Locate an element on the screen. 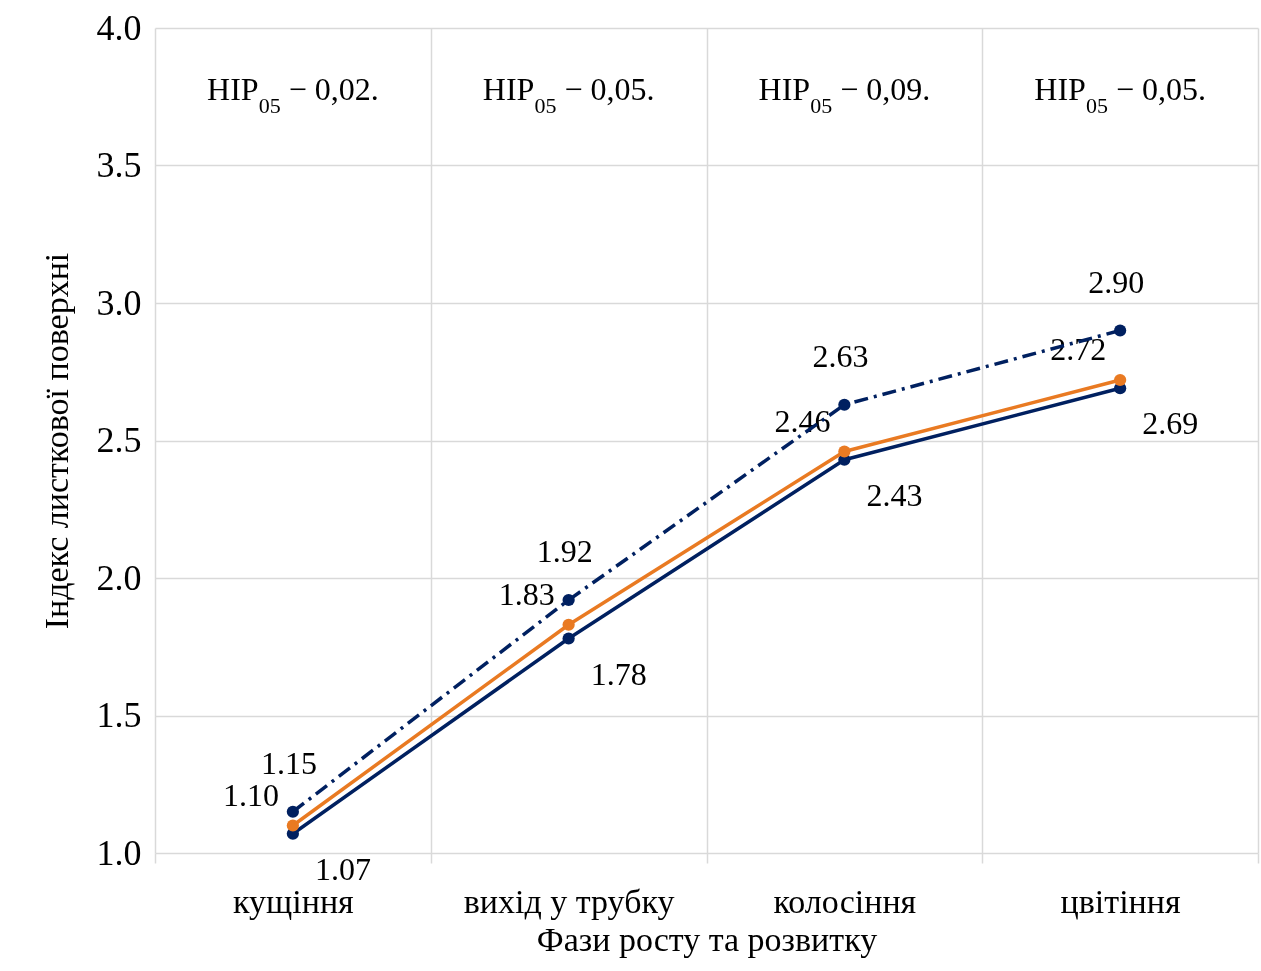 Image resolution: width=1261 pixels, height=971 pixels. data-label: 2.63 is located at coordinates (840, 355).